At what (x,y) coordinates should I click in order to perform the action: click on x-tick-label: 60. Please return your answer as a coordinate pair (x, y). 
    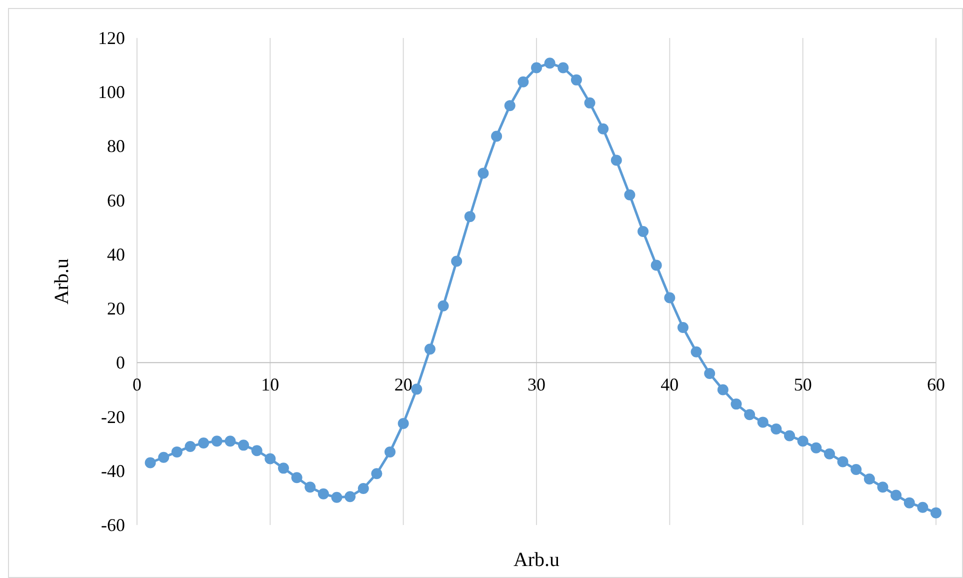
    Looking at the image, I should click on (936, 384).